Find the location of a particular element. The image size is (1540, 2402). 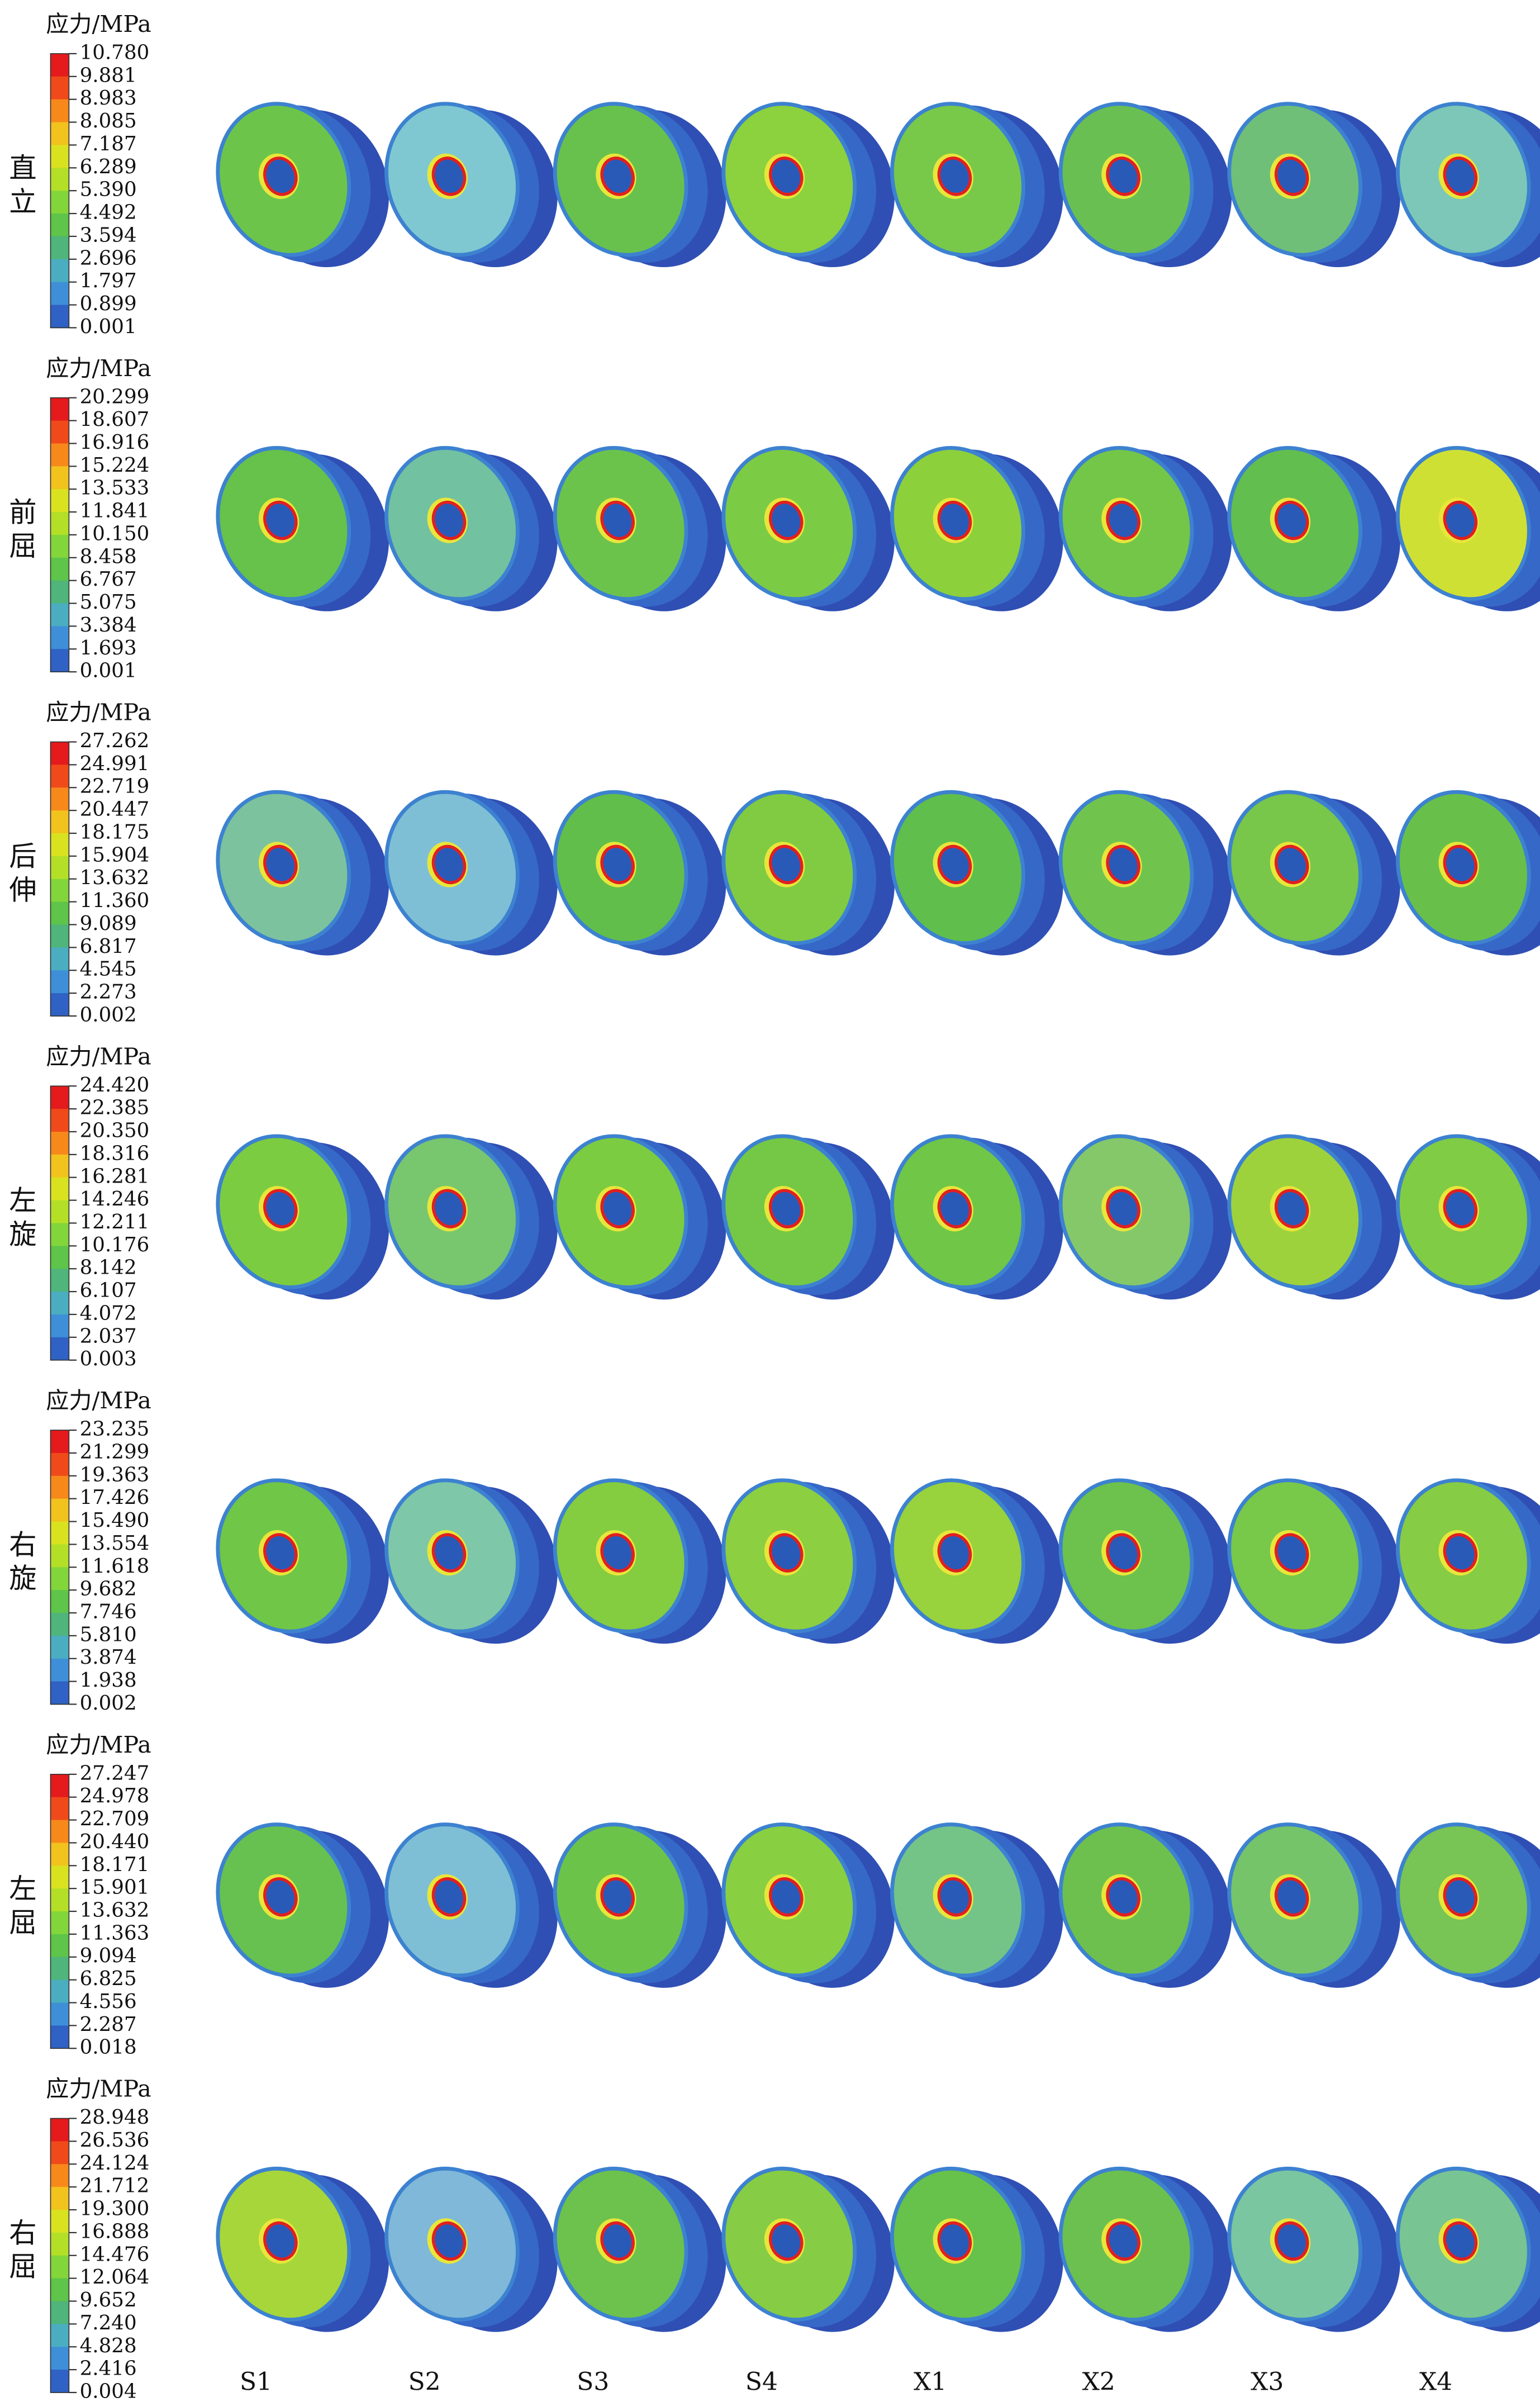

row-label: 右屈 is located at coordinates (20, 2252).